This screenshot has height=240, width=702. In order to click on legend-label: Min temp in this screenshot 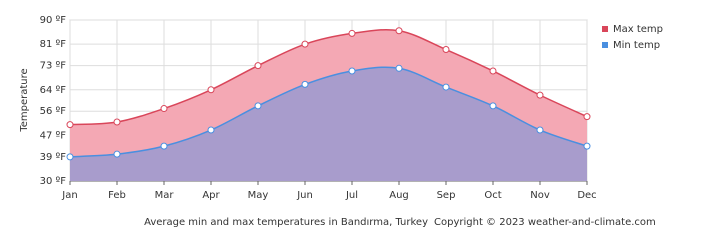, I will do `click(636, 45)`.